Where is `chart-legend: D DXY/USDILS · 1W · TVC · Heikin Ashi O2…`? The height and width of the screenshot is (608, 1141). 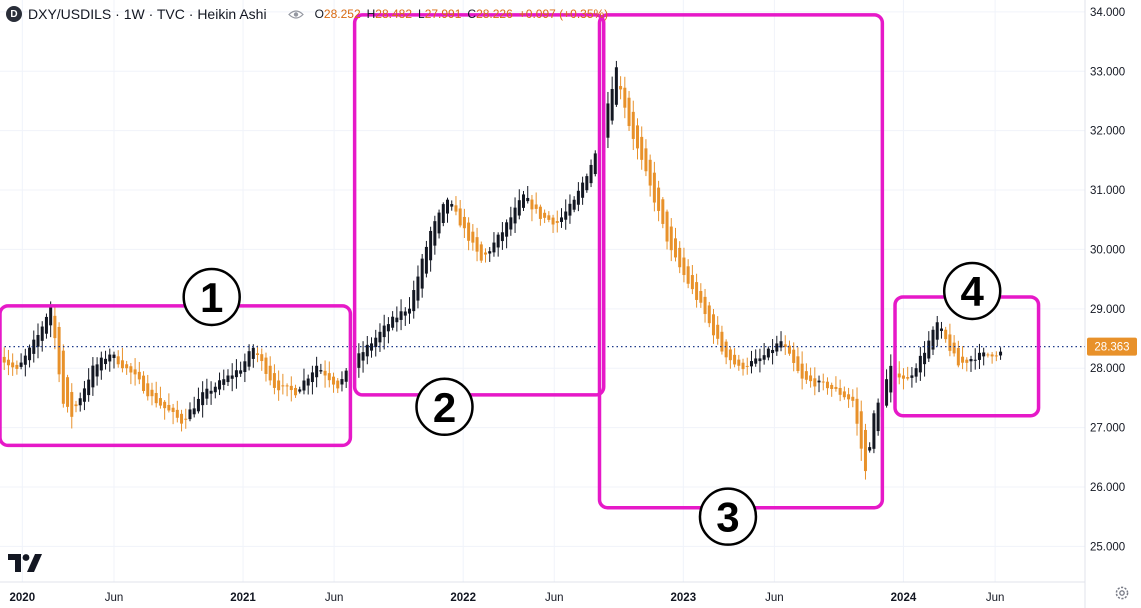
chart-legend: D DXY/USDILS · 1W · TVC · Heikin Ashi O2… is located at coordinates (307, 14).